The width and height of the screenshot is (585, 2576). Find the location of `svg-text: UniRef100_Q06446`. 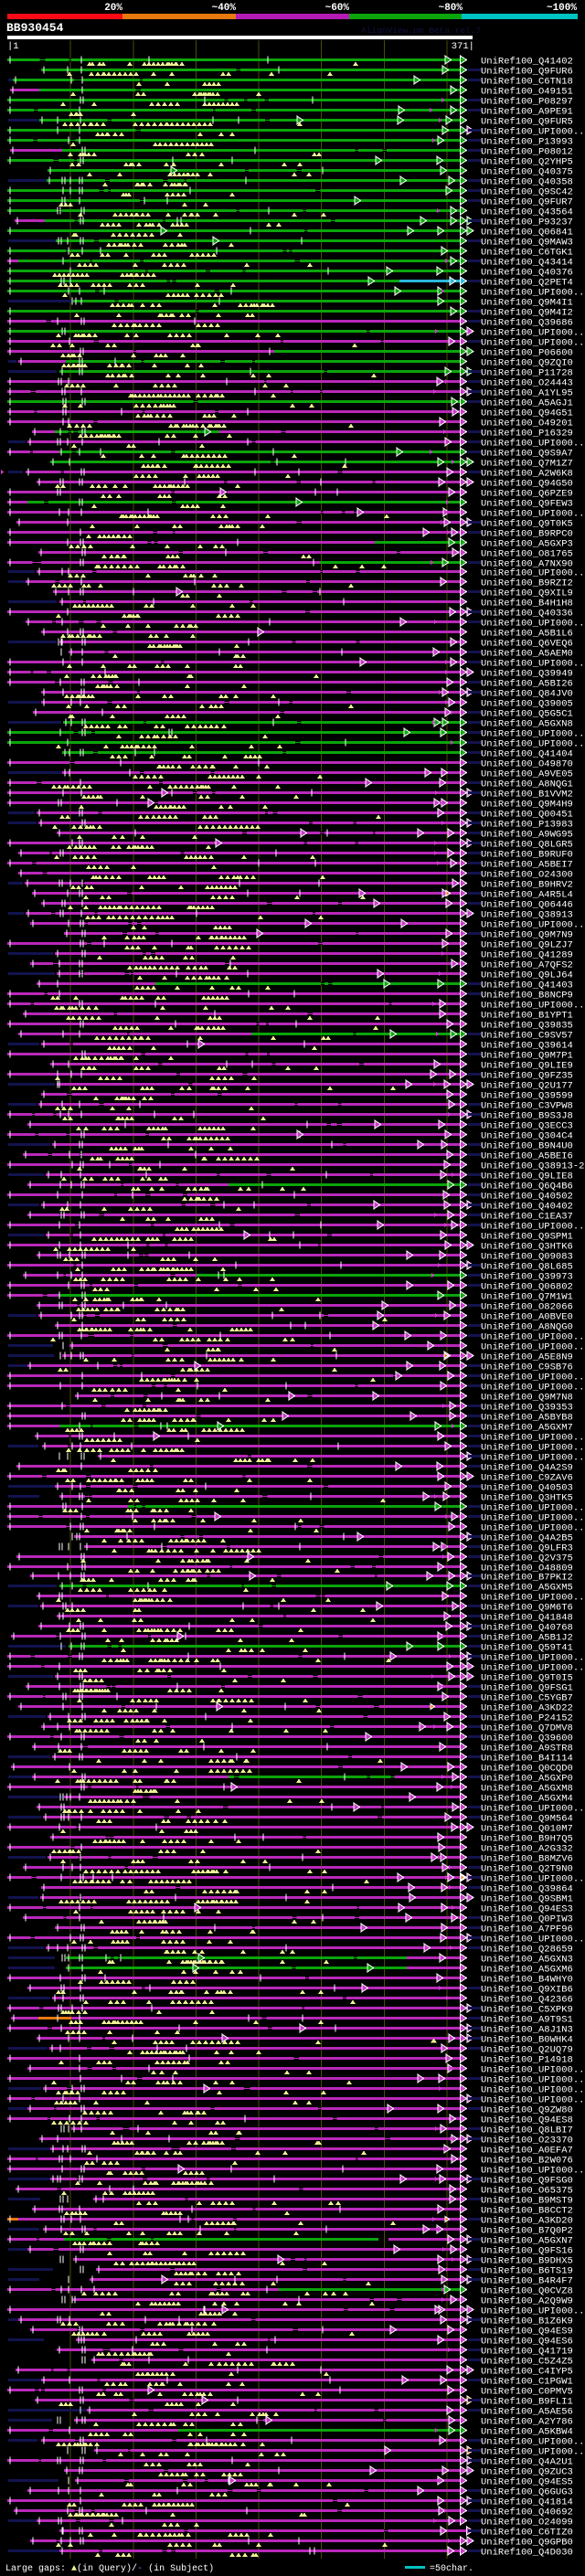

svg-text: UniRef100_Q06446 is located at coordinates (527, 904).